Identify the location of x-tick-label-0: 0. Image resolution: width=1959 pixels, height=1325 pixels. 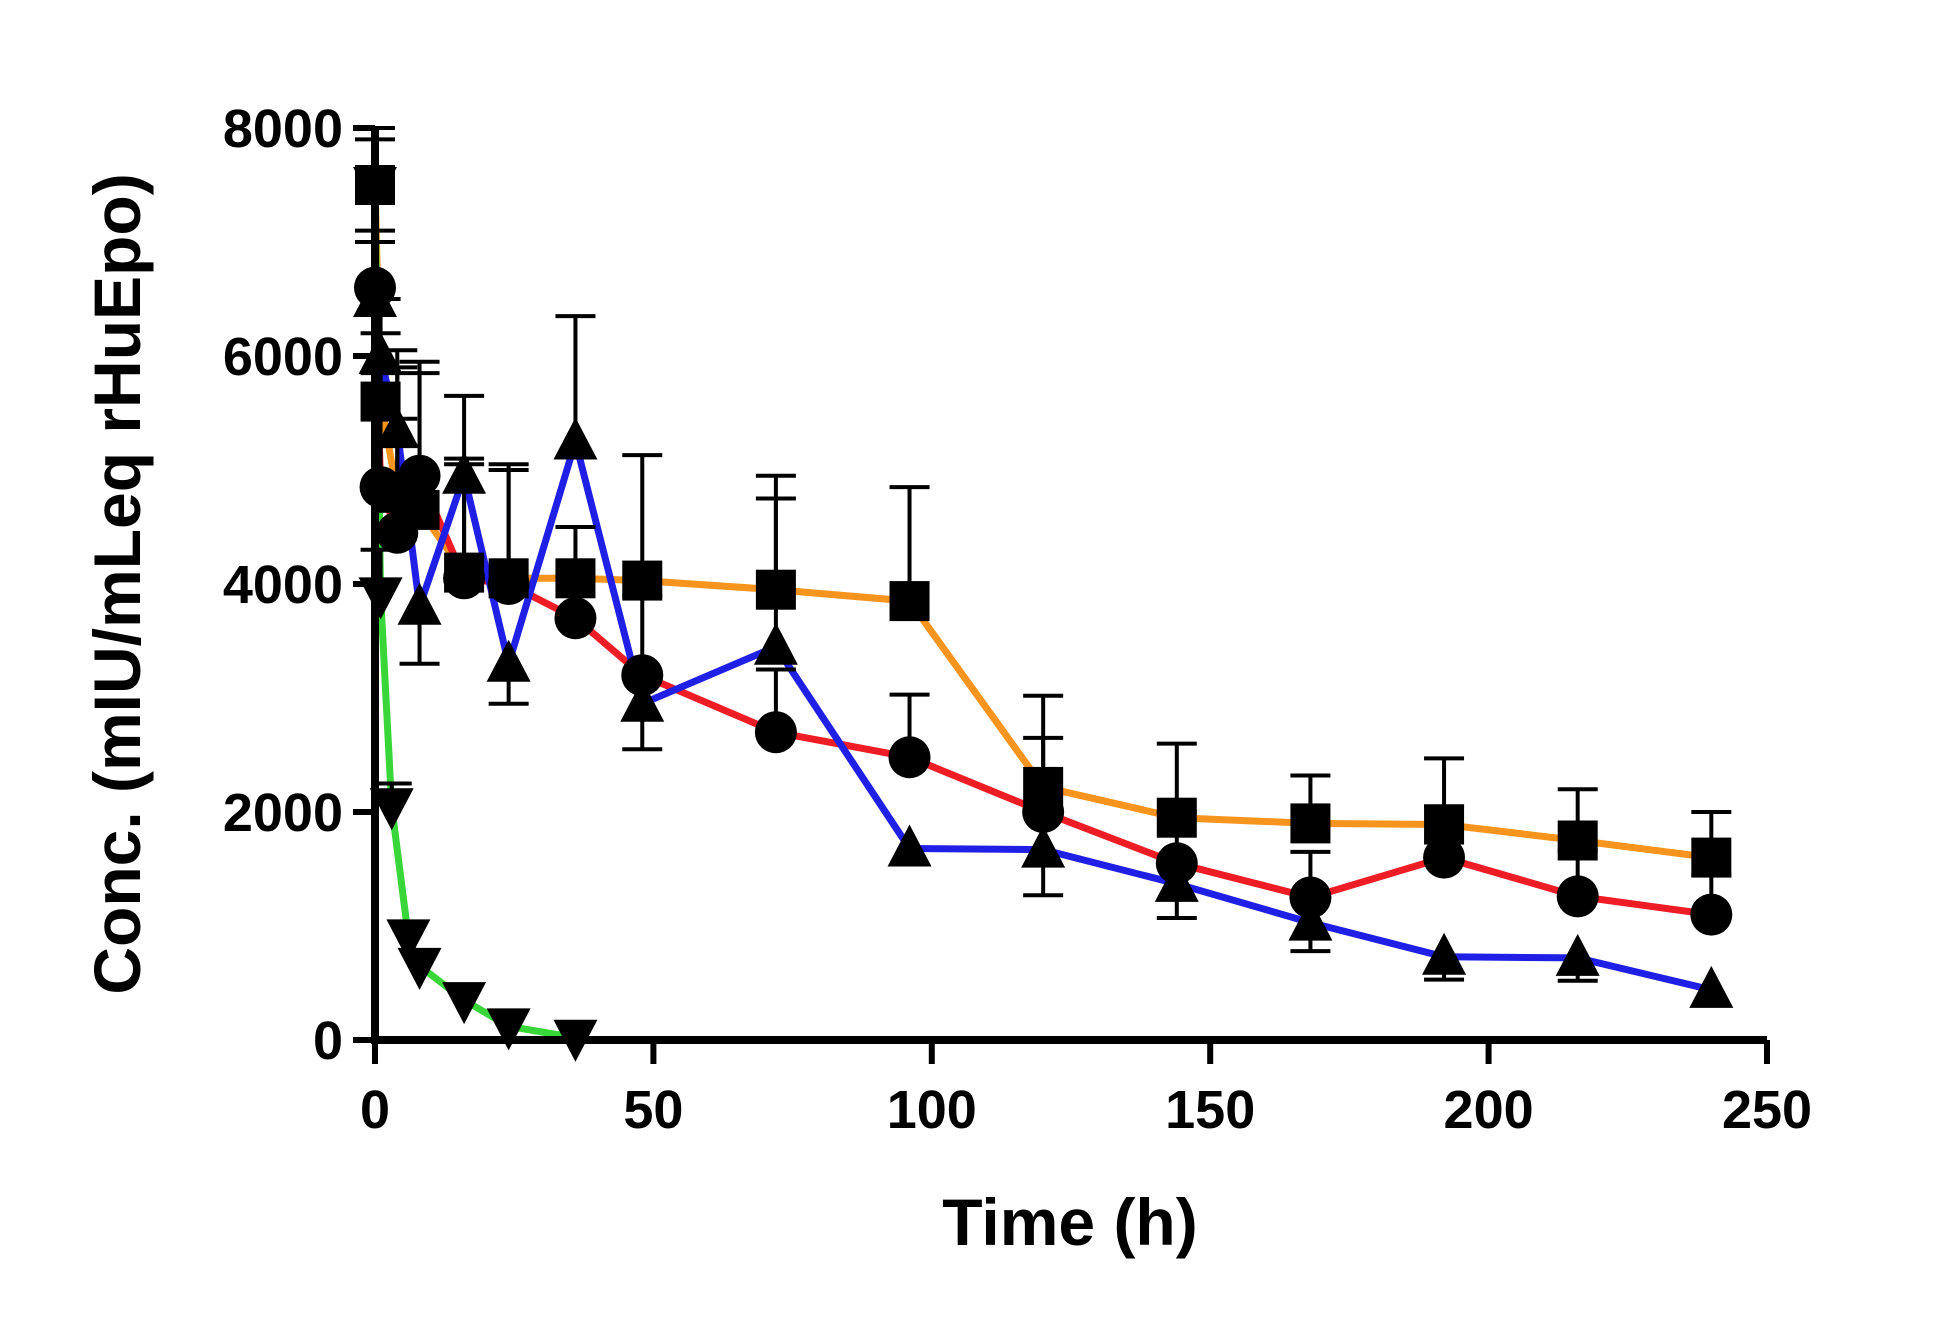
(375, 1110).